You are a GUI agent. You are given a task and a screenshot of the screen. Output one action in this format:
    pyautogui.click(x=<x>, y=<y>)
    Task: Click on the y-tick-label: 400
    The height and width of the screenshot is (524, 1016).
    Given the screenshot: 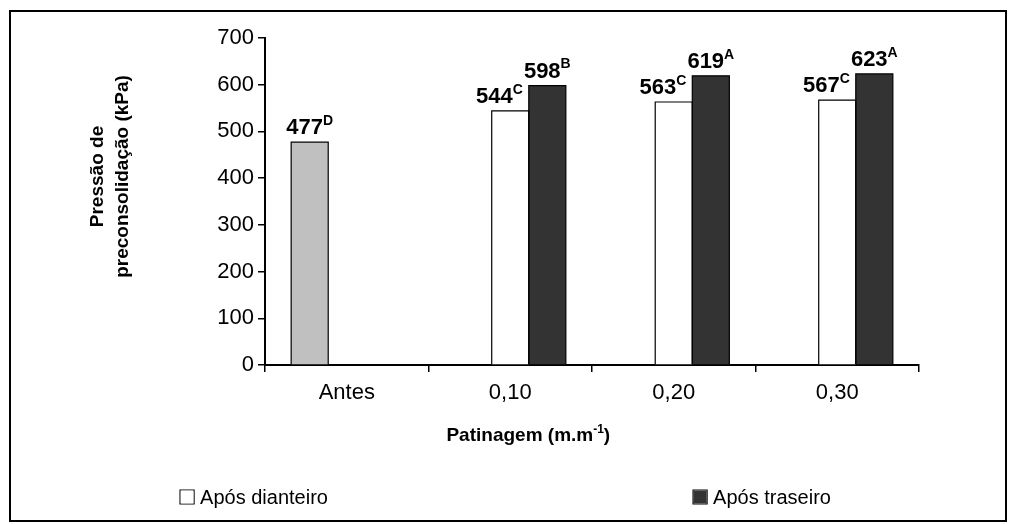 What is the action you would take?
    pyautogui.click(x=235, y=177)
    